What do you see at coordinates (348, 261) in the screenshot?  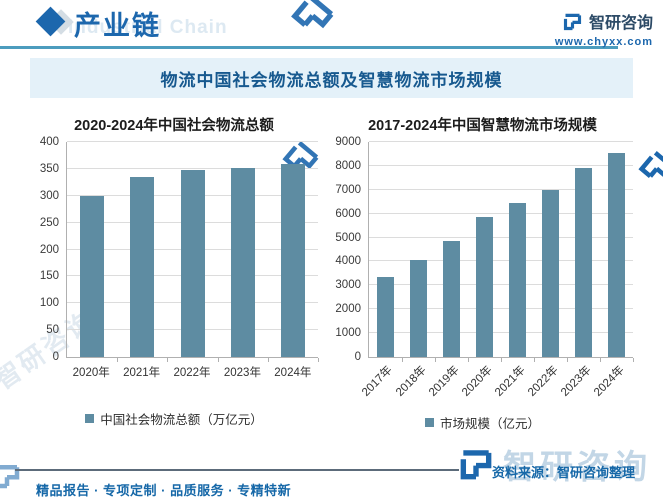 I see `y-tick-label: 4000` at bounding box center [348, 261].